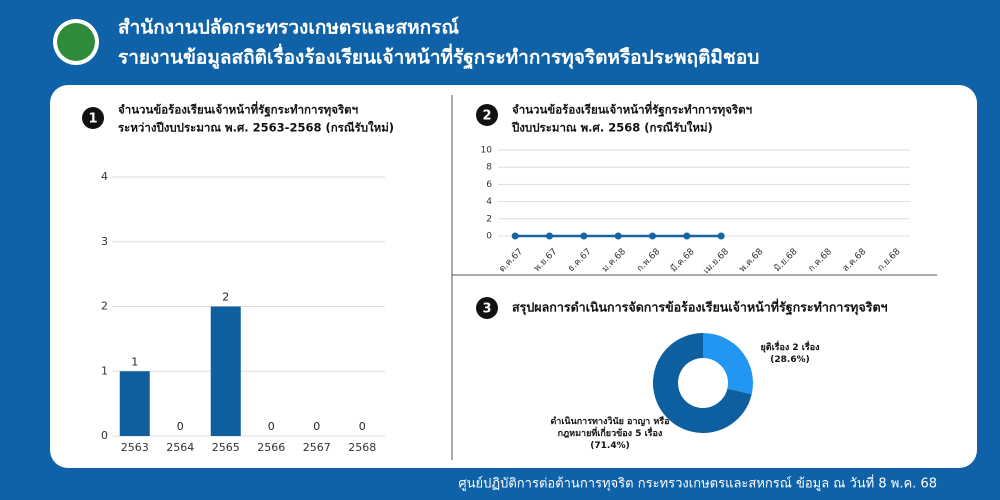 The image size is (1000, 500). What do you see at coordinates (790, 348) in the screenshot?
I see `slice-name: ยุติเรื่อง 2 เรื่อง` at bounding box center [790, 348].